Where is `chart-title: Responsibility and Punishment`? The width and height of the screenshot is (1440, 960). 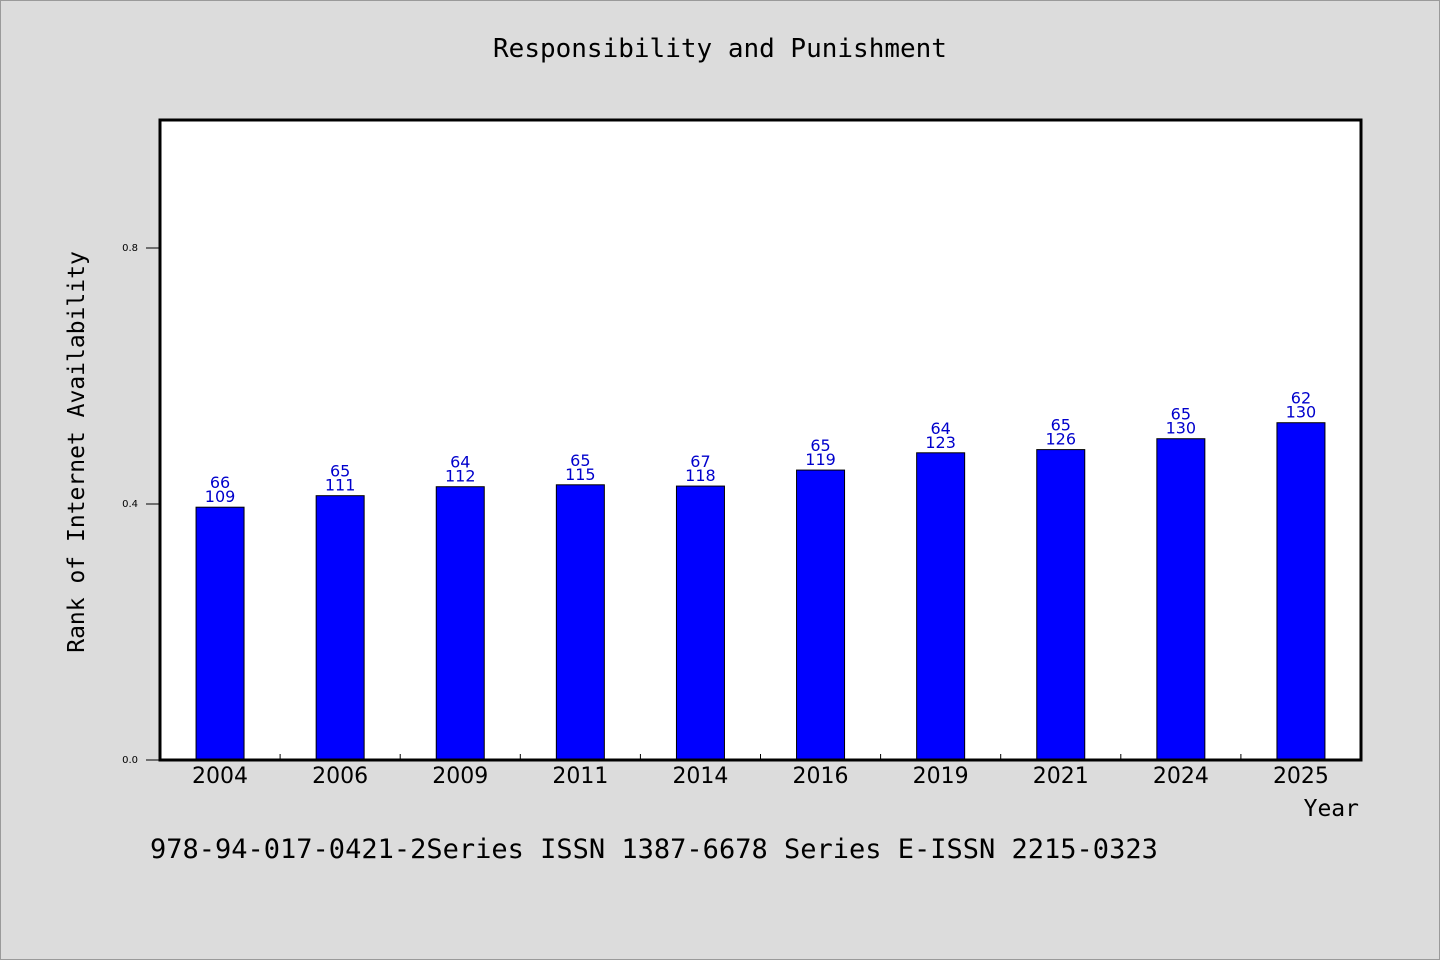 chart-title: Responsibility and Punishment is located at coordinates (720, 49).